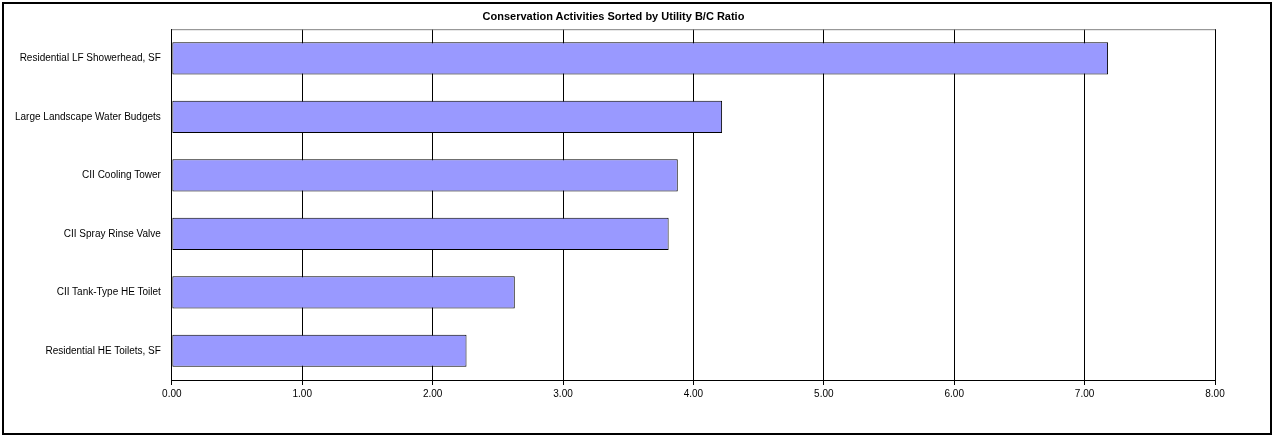  I want to click on y-tick-label: Residential HE Toilets, SF, so click(103, 350).